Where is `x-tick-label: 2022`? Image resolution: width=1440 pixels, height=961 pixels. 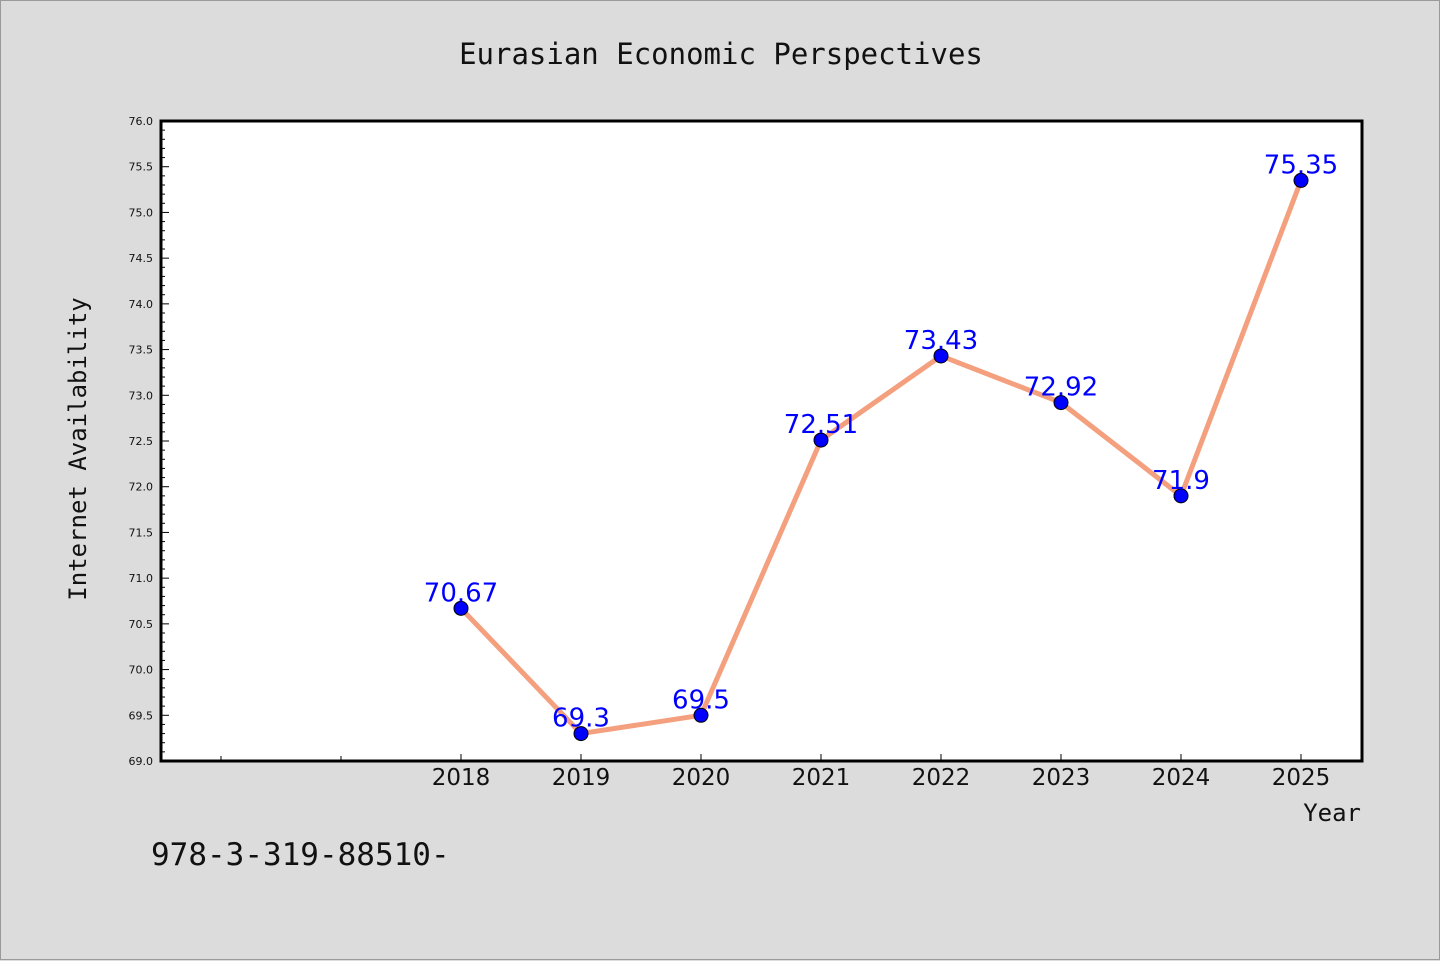 x-tick-label: 2022 is located at coordinates (941, 778).